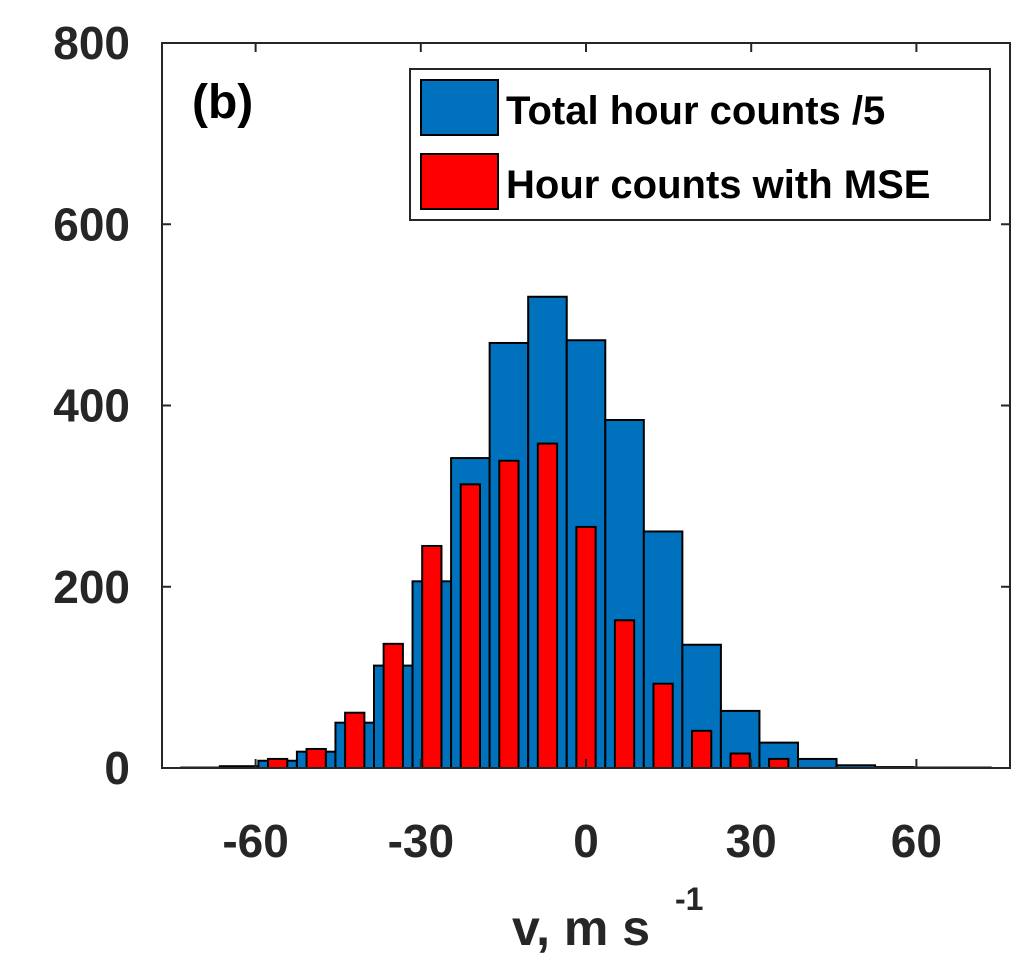  I want to click on y-tick-label: 0, so click(117, 768).